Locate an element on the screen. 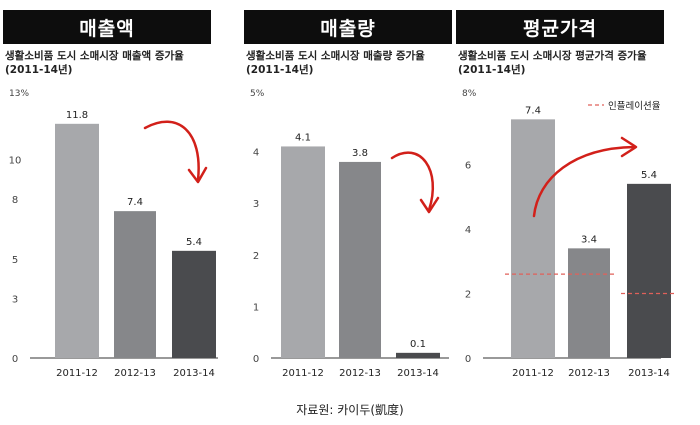 The width and height of the screenshot is (700, 425). y-tick-label: 1 is located at coordinates (256, 307).